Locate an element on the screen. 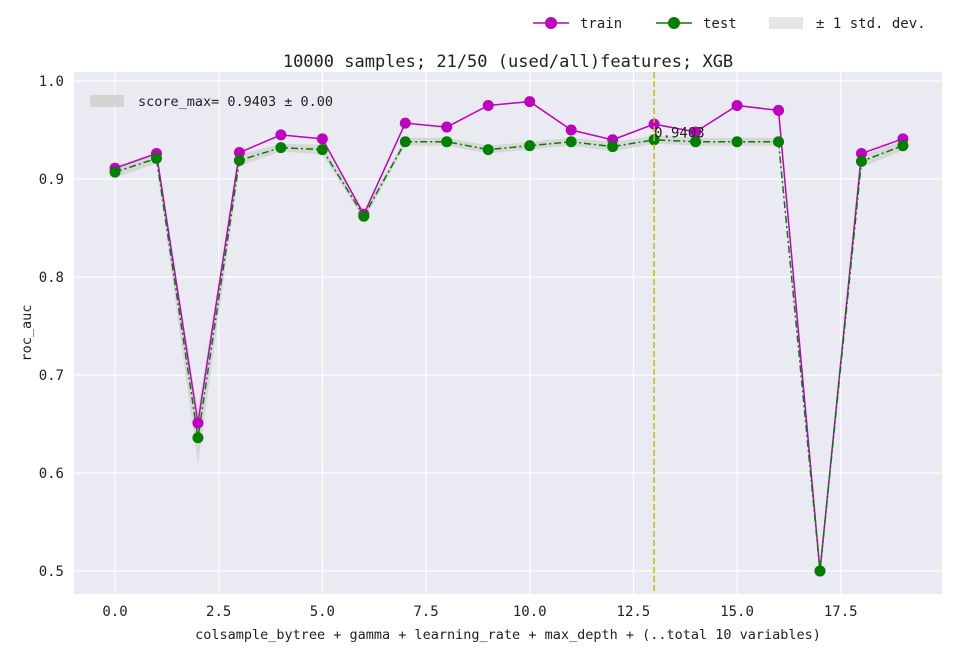  x-tick-label: 12.5 is located at coordinates (634, 612).